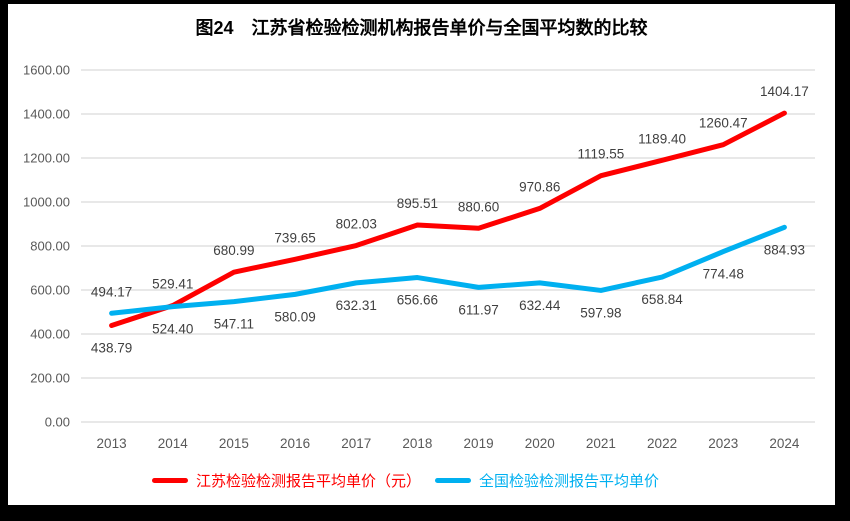 The image size is (850, 521). I want to click on data-label: 1189.40, so click(662, 138).